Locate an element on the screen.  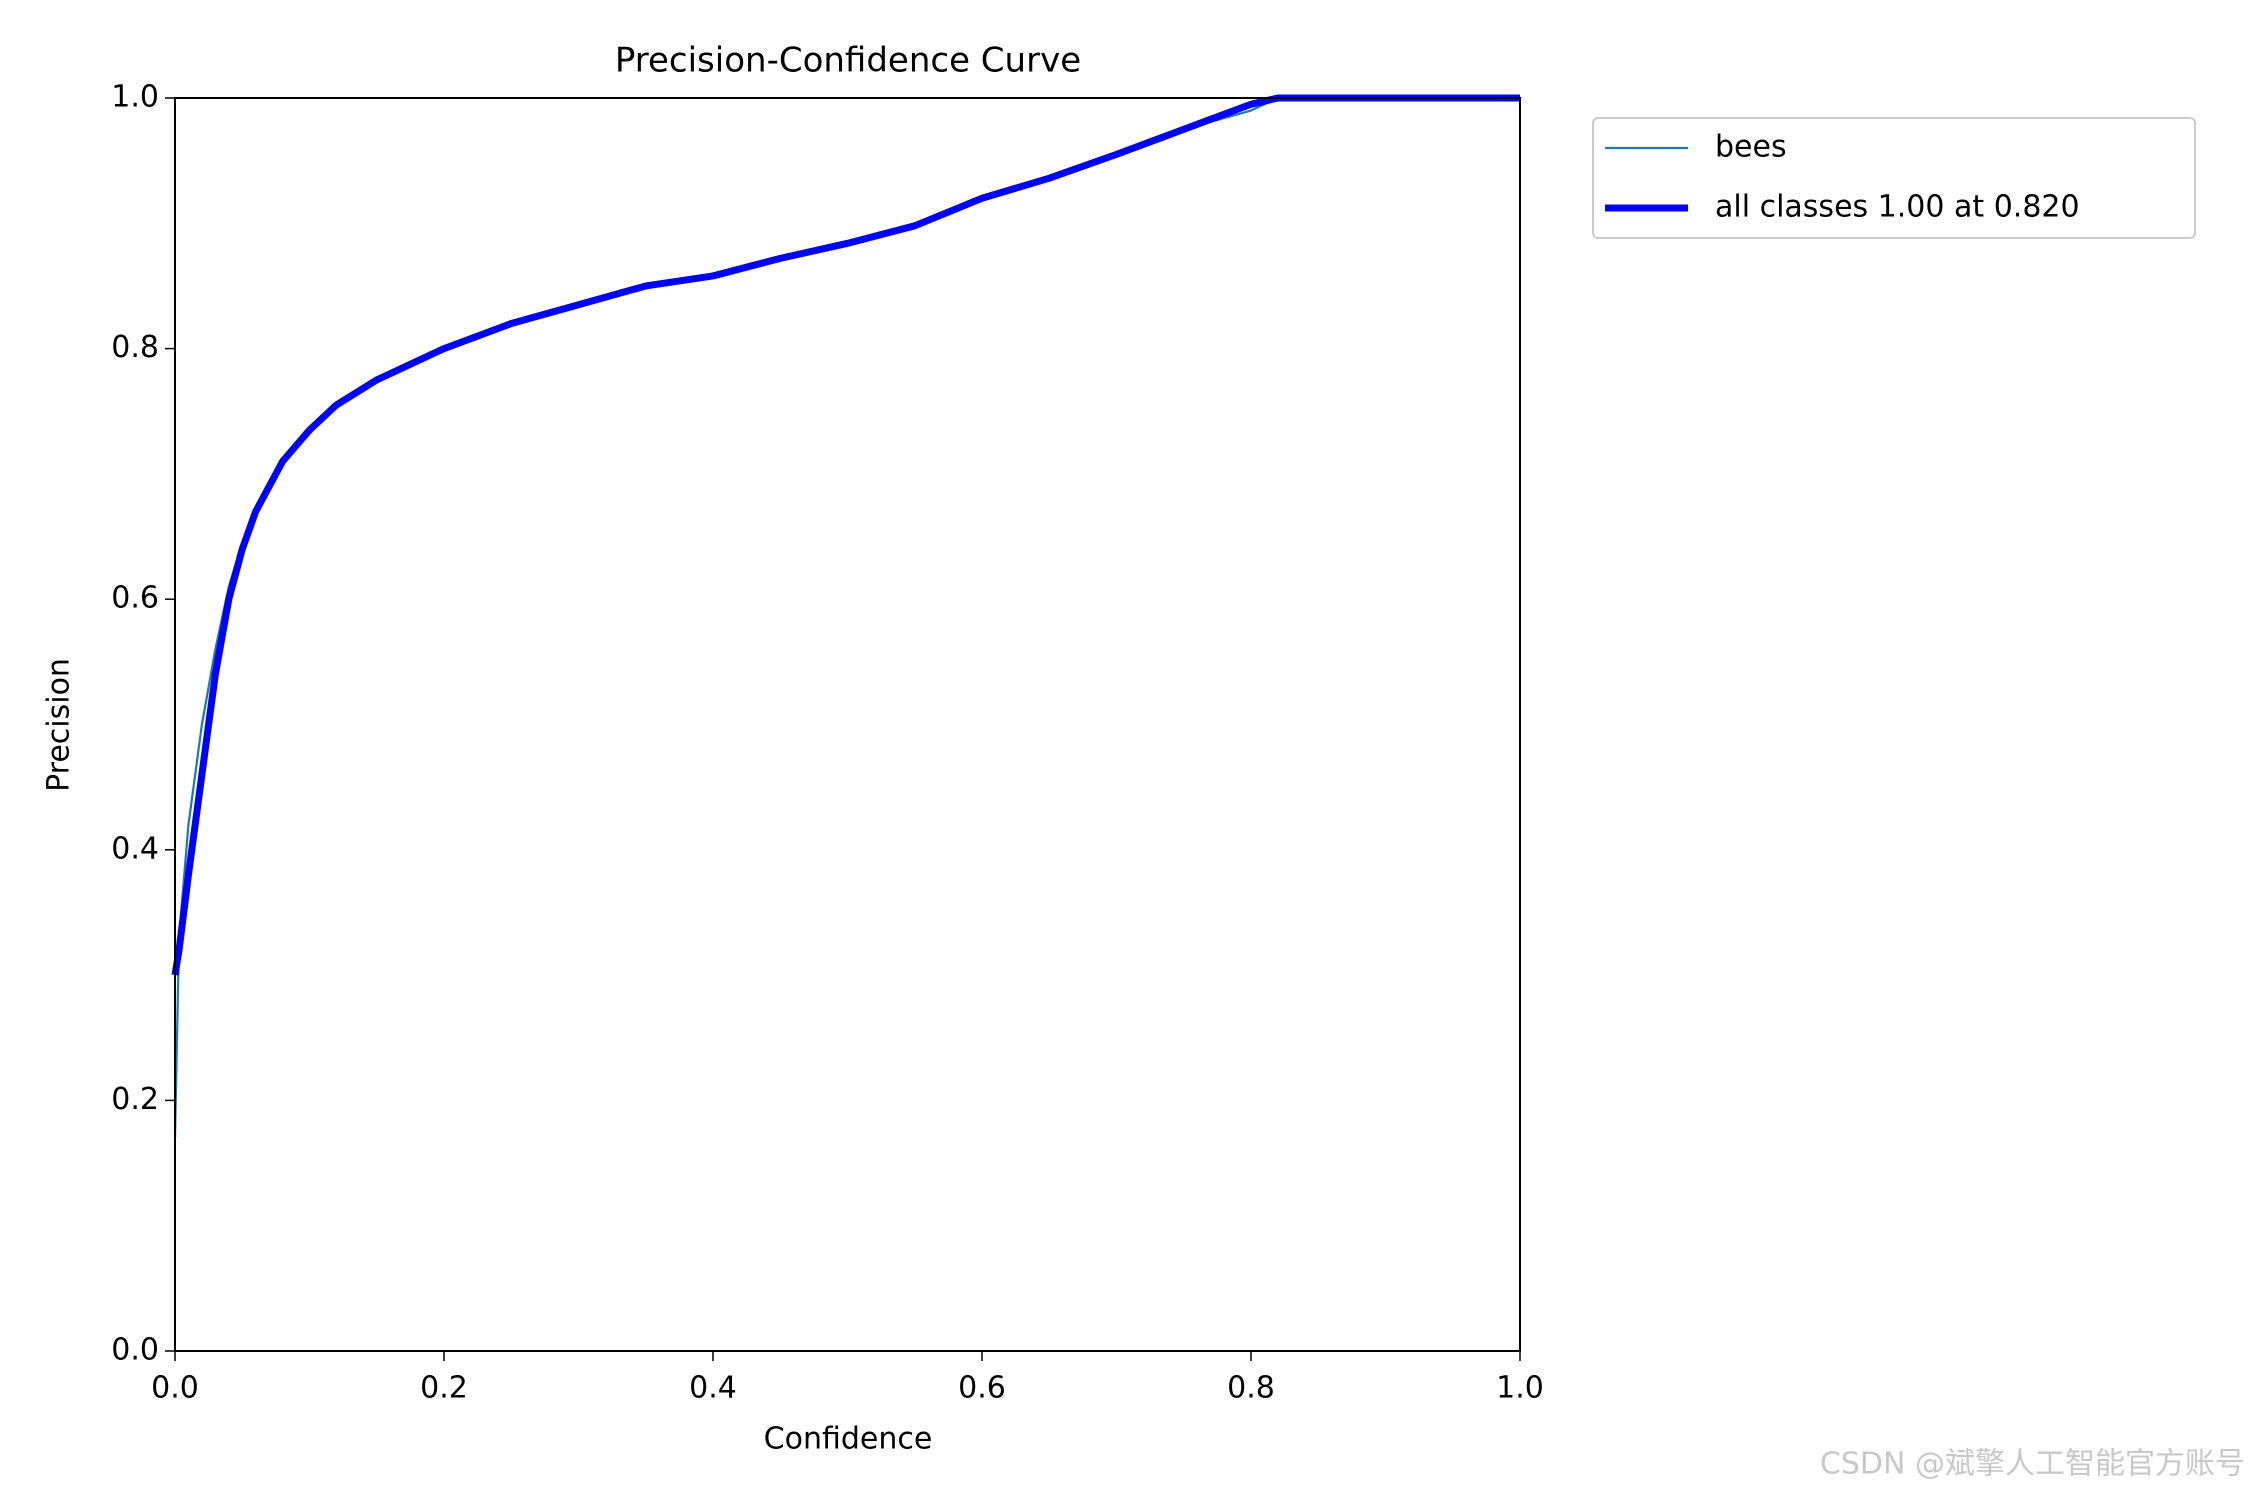
y-tick-label: 0.0 is located at coordinates (135, 1350).